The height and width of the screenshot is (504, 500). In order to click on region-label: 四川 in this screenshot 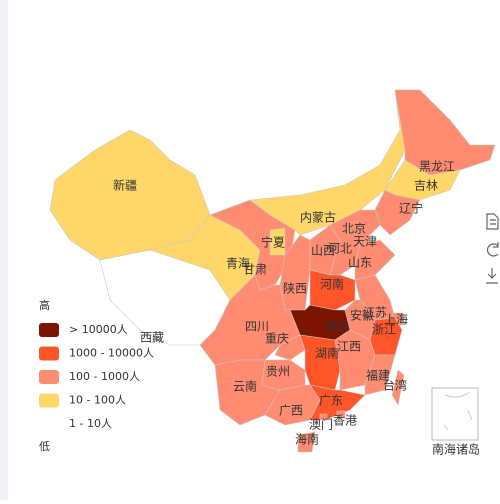, I will do `click(257, 327)`.